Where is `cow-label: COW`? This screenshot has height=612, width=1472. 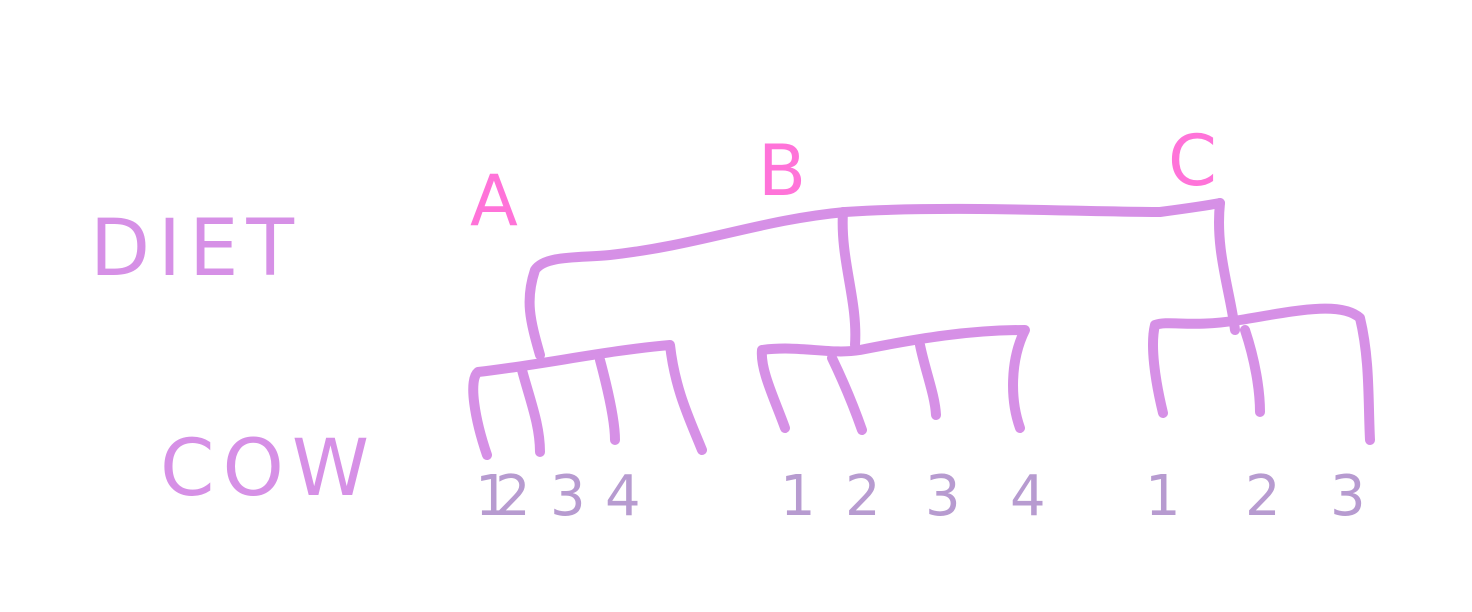 cow-label: COW is located at coordinates (268, 469).